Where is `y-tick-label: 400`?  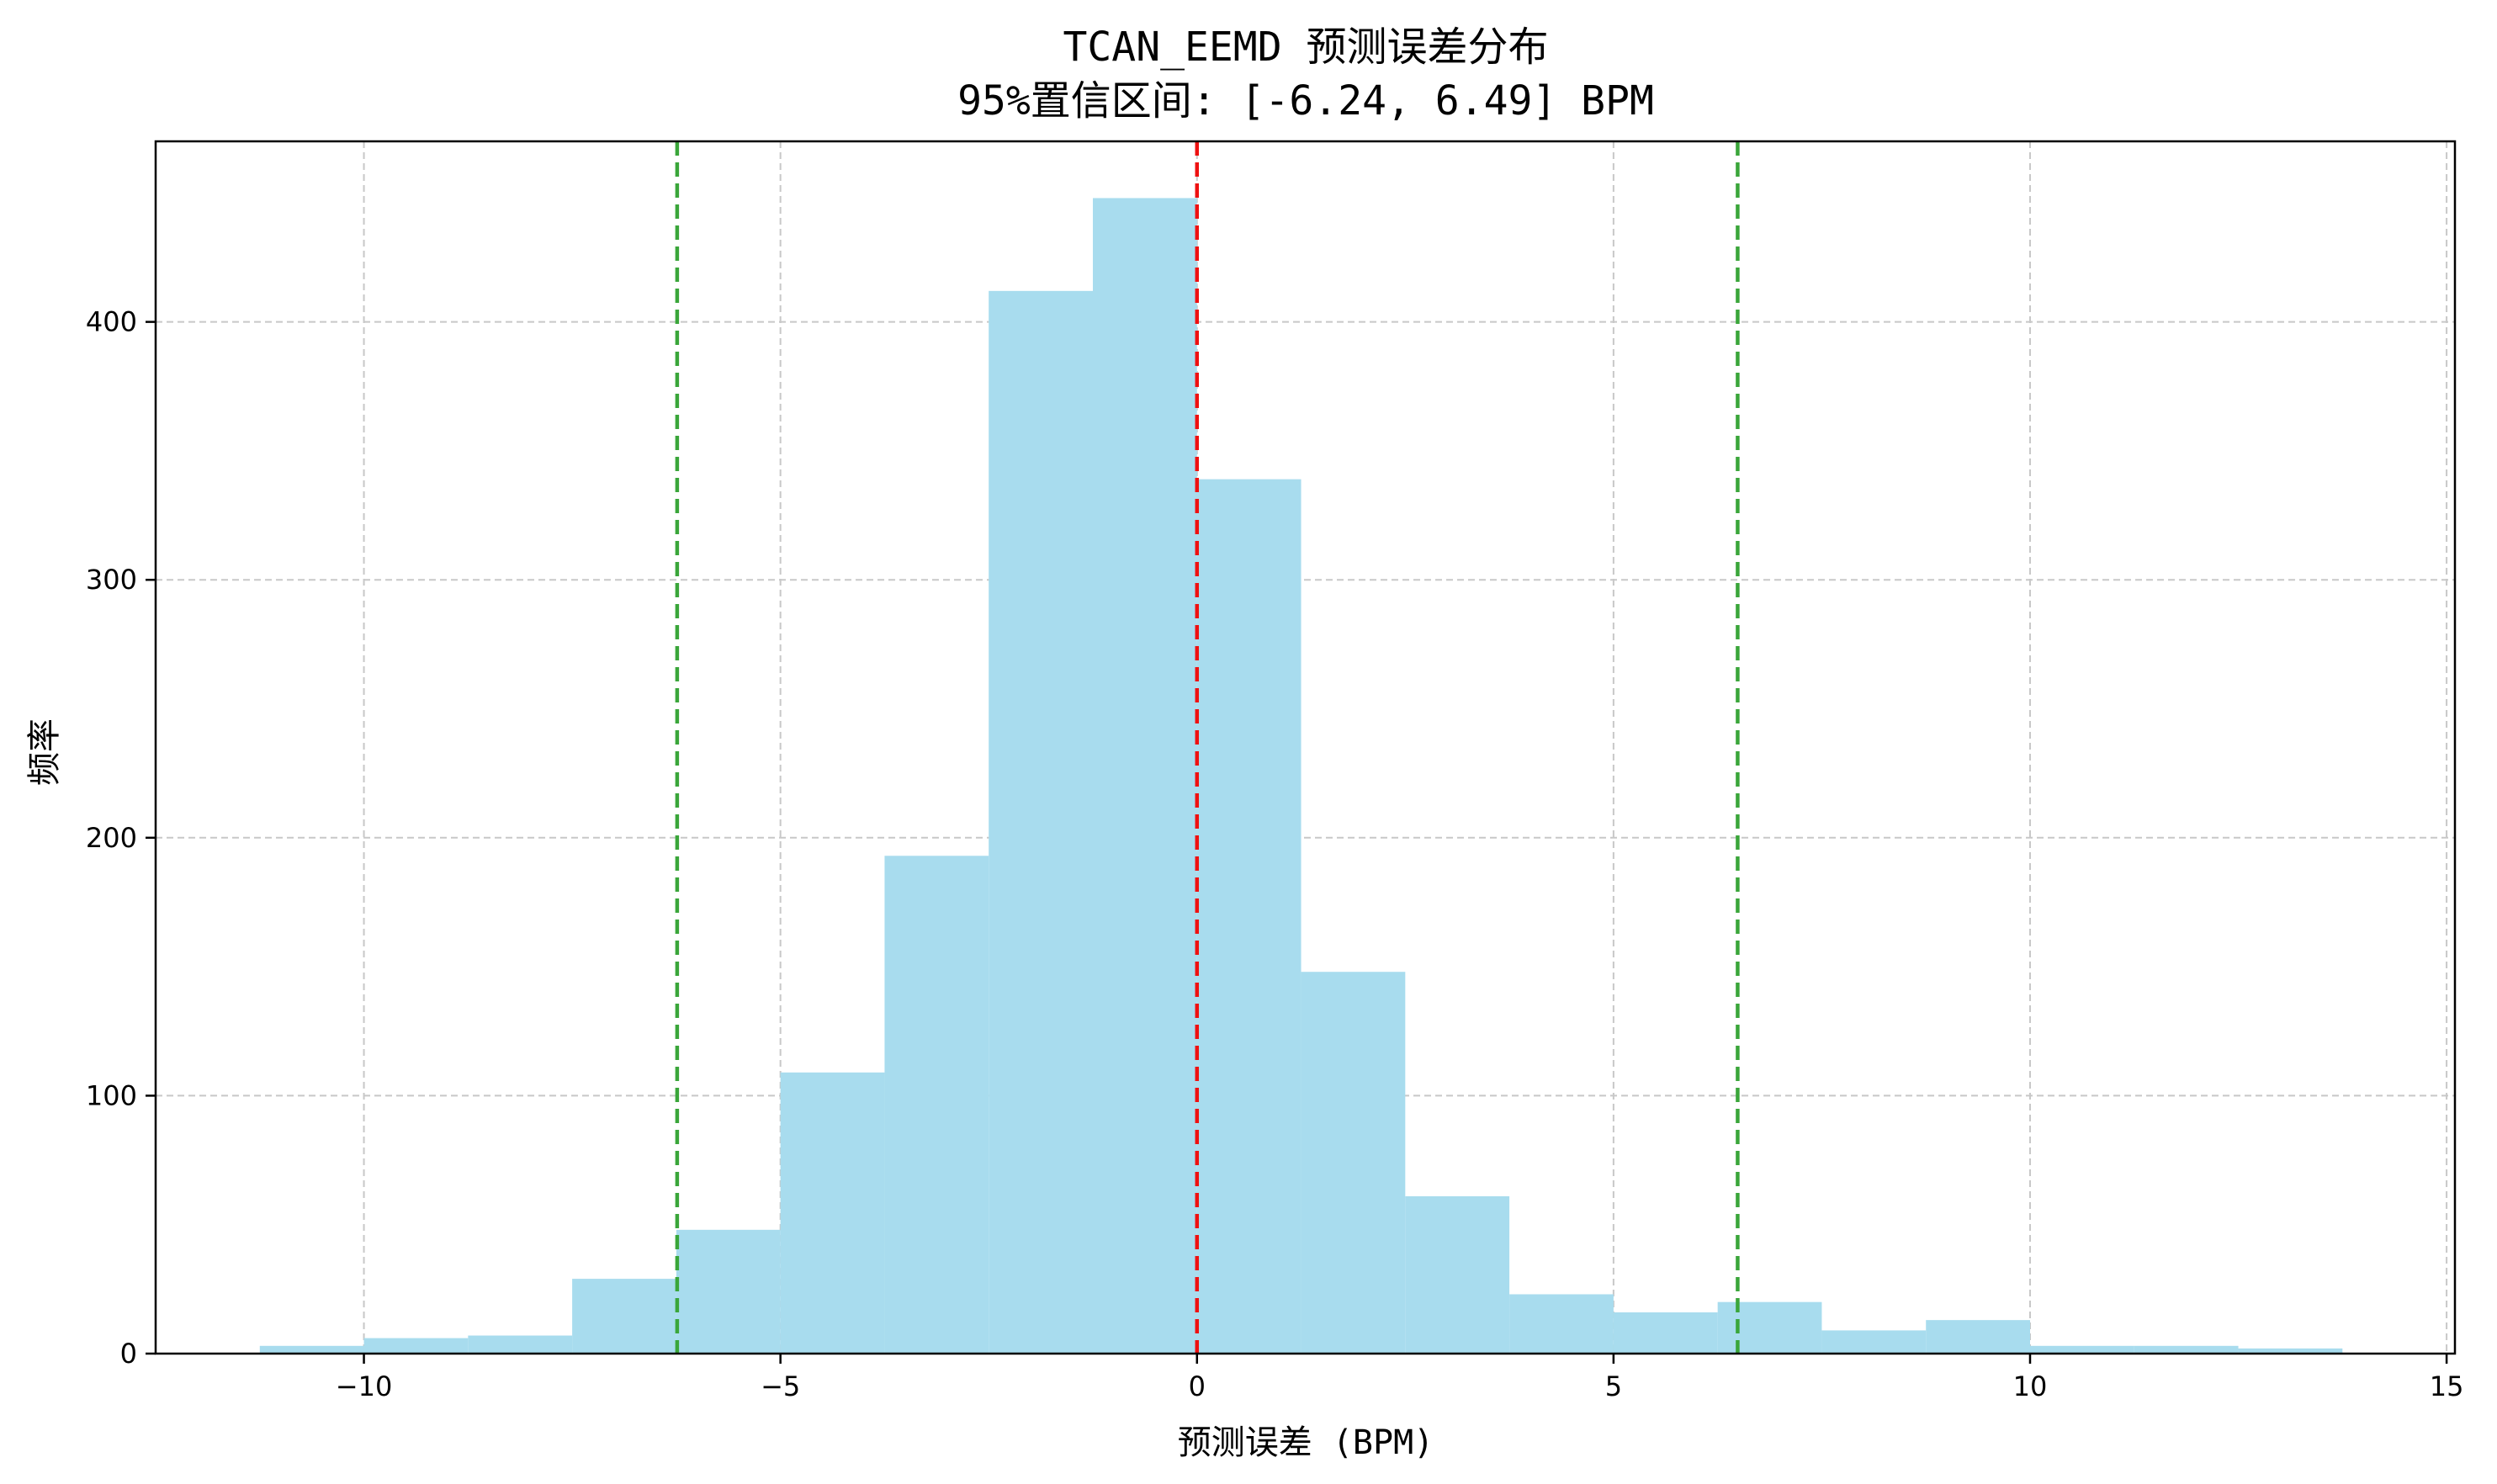
y-tick-label: 400 is located at coordinates (112, 322).